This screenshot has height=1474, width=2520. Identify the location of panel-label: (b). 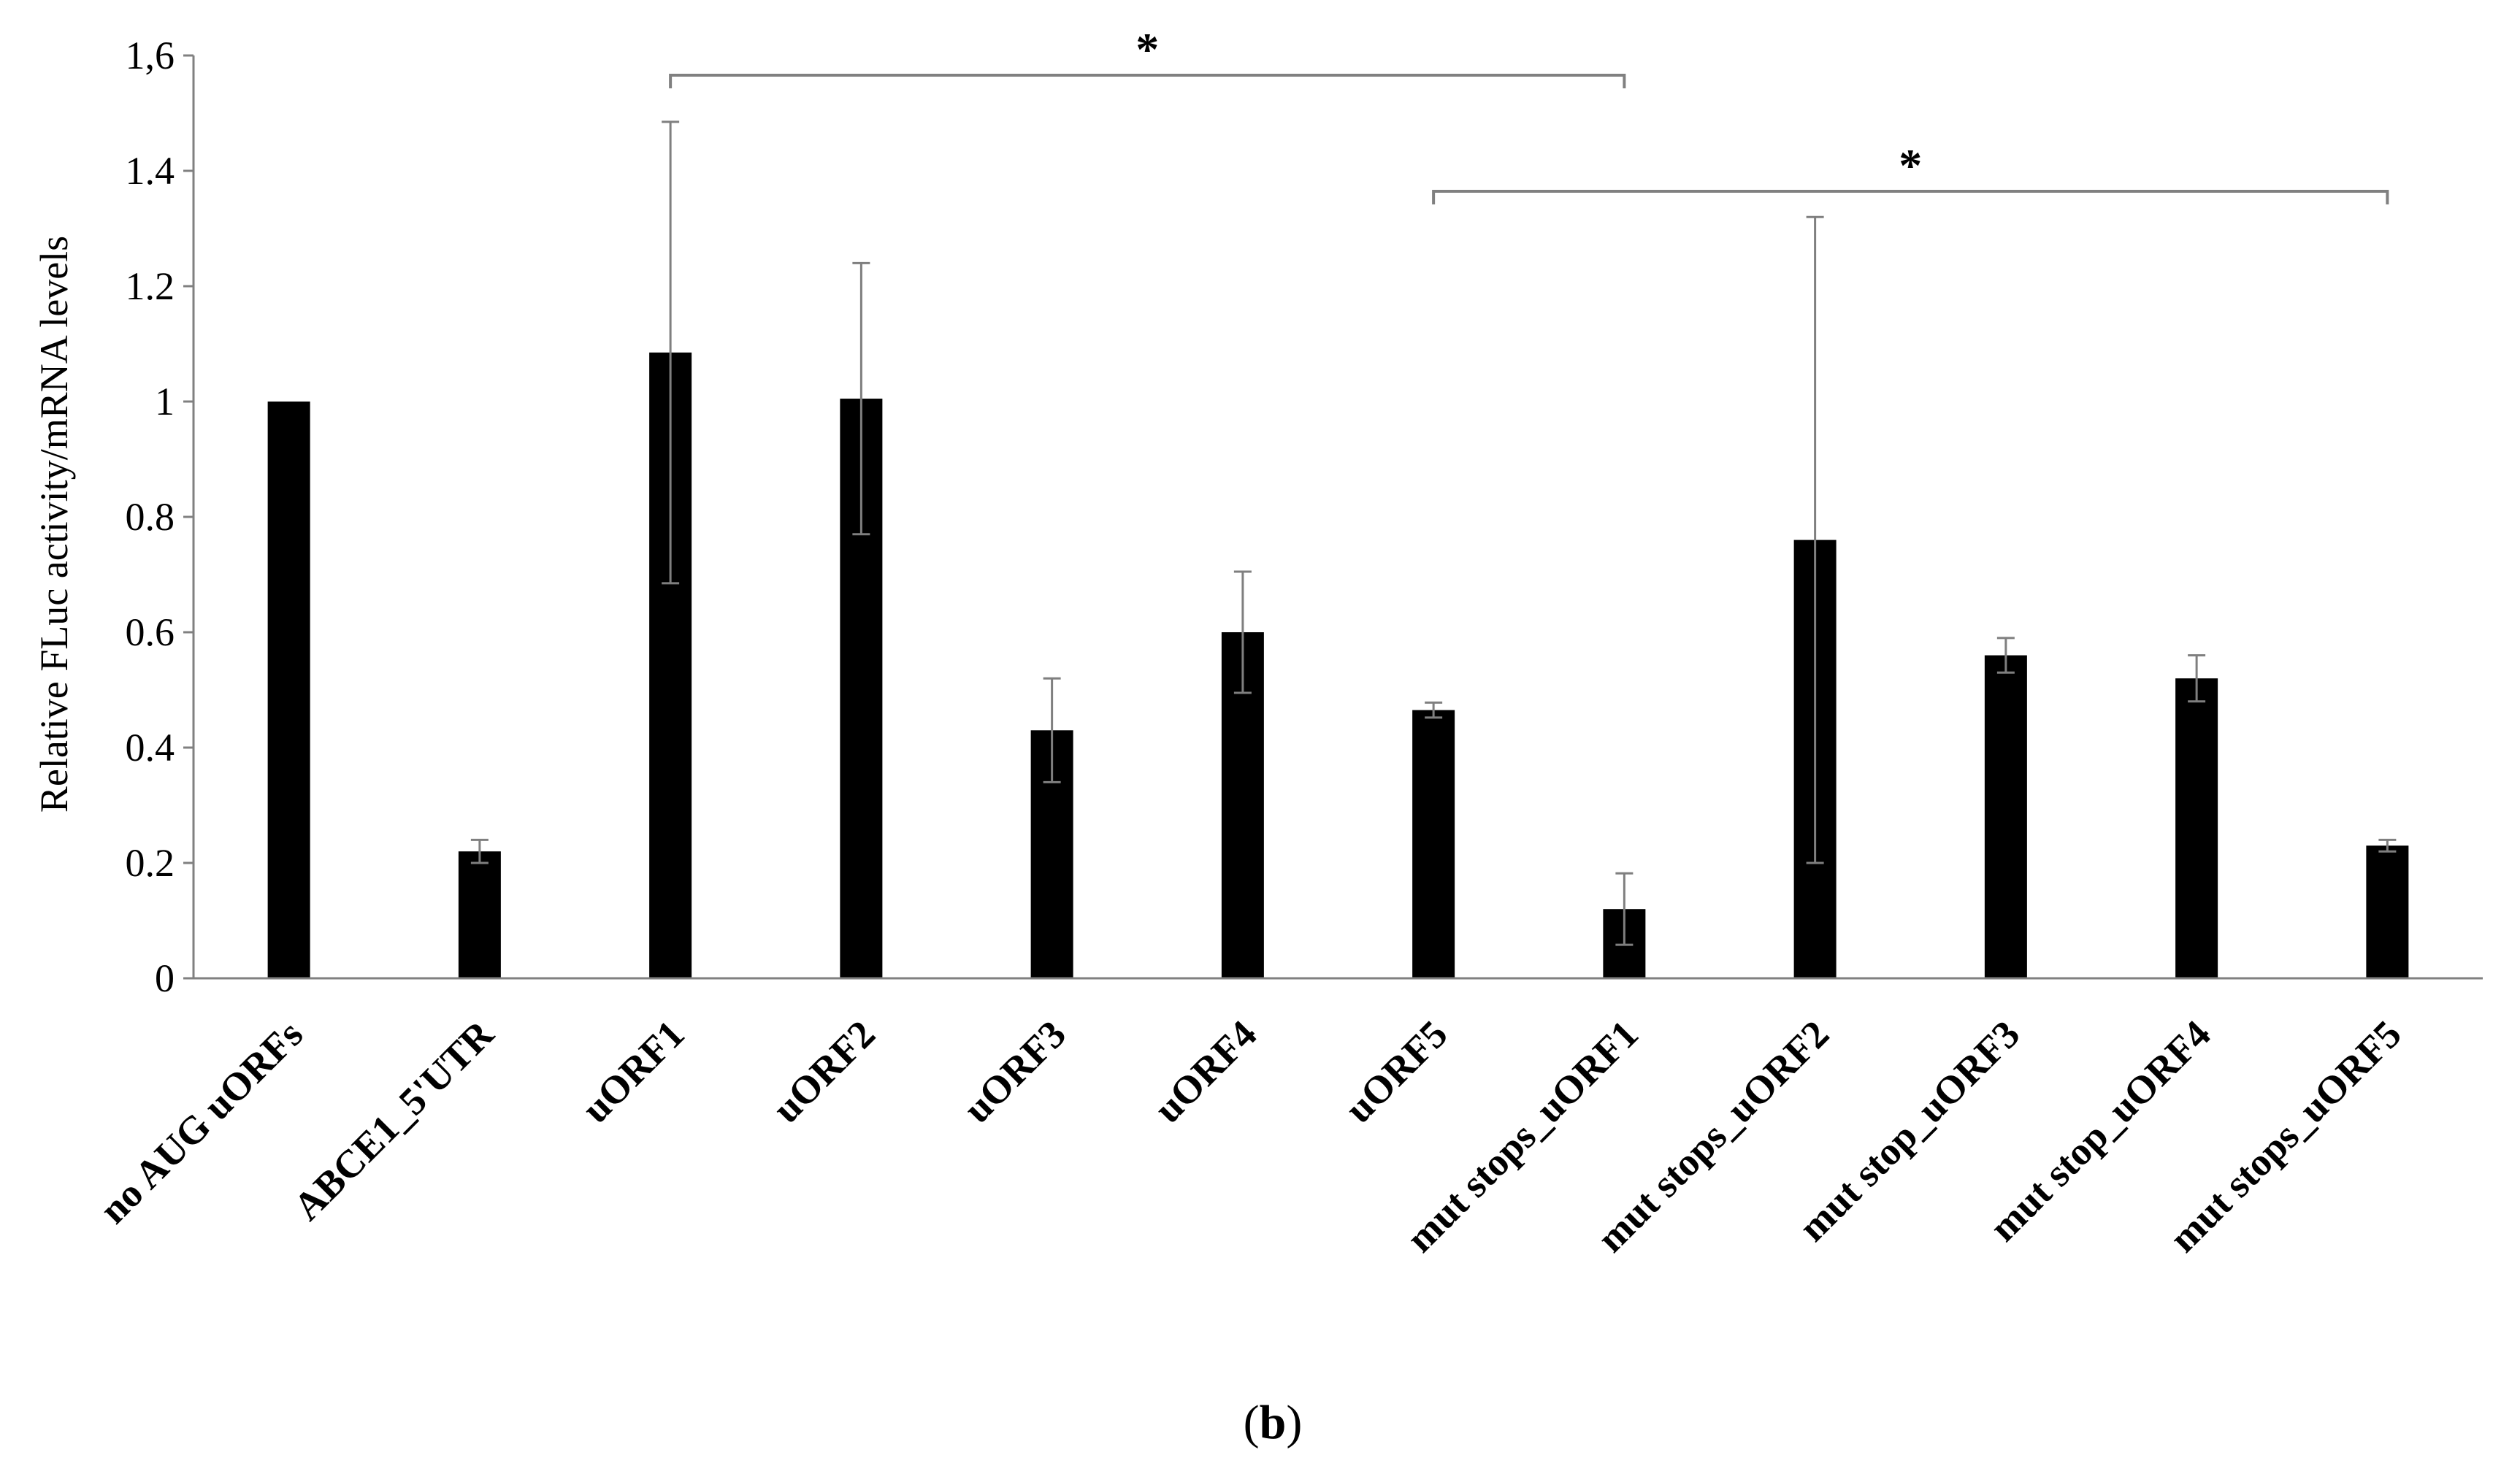
(1273, 1422).